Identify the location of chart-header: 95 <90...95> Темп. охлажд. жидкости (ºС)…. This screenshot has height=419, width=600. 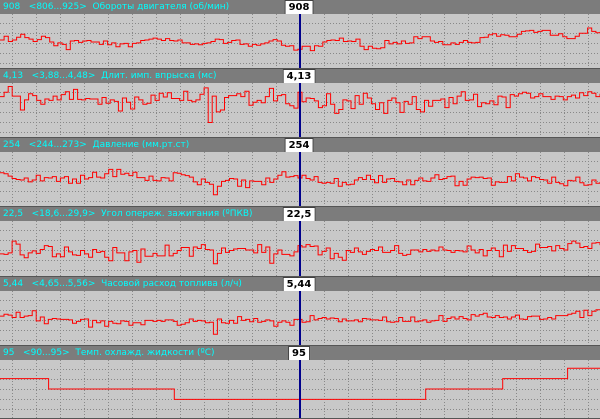
(300, 353).